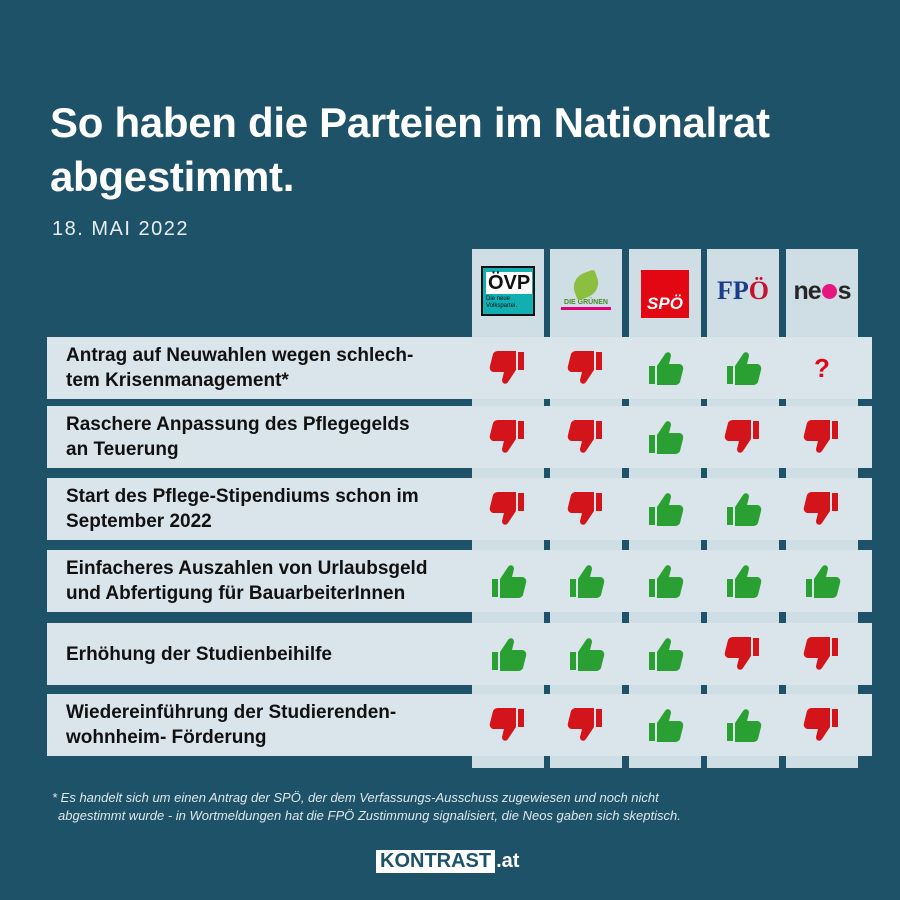 This screenshot has width=900, height=900. Describe the element at coordinates (139, 521) in the screenshot. I see `row-label-line: September 2022` at that location.